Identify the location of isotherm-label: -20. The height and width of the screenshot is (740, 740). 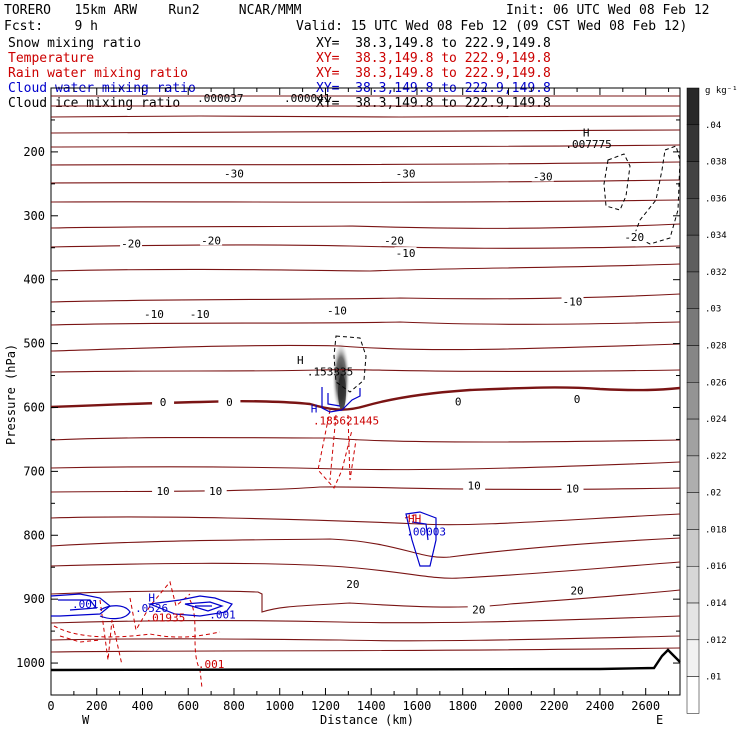
(131, 244).